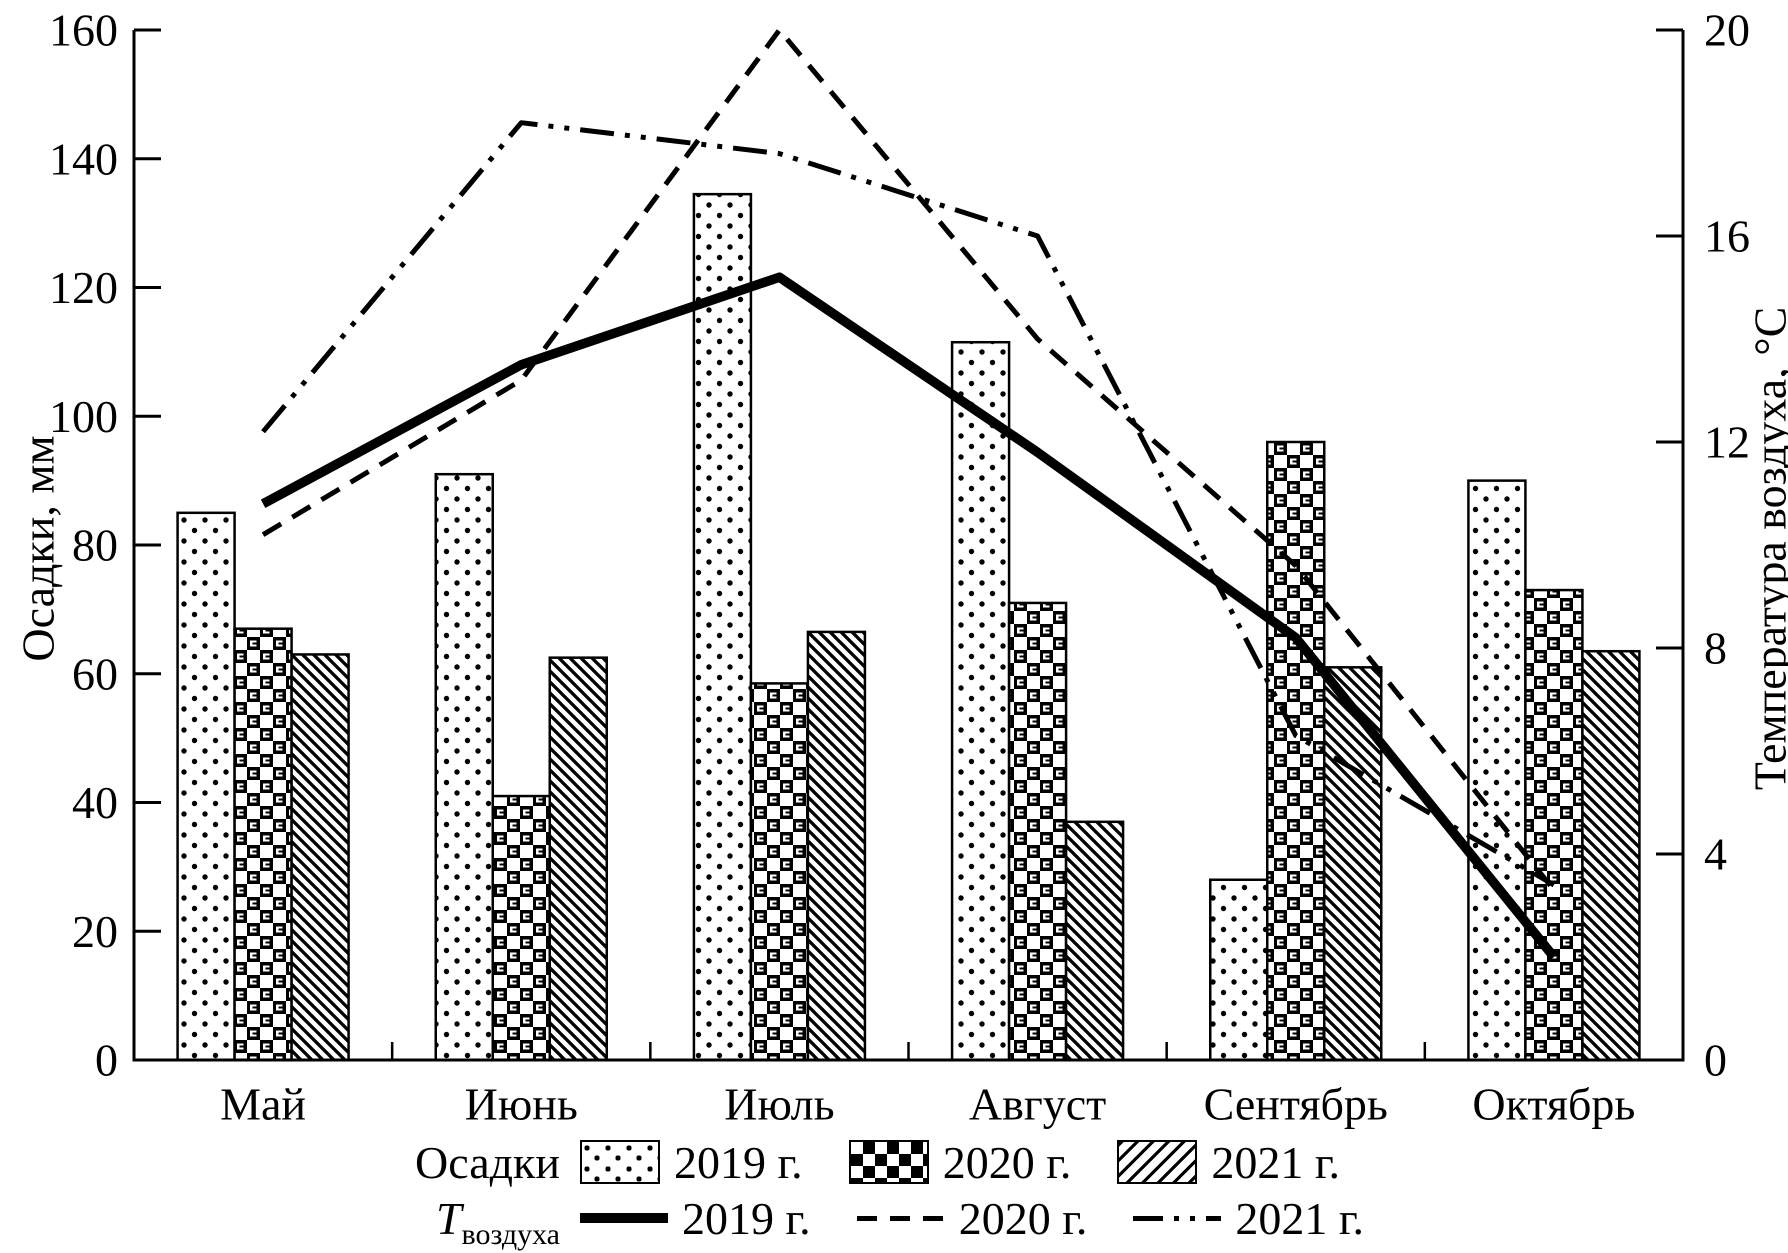 The width and height of the screenshot is (1788, 1253). I want to click on left-axis-tick-label: 0, so click(106, 1060).